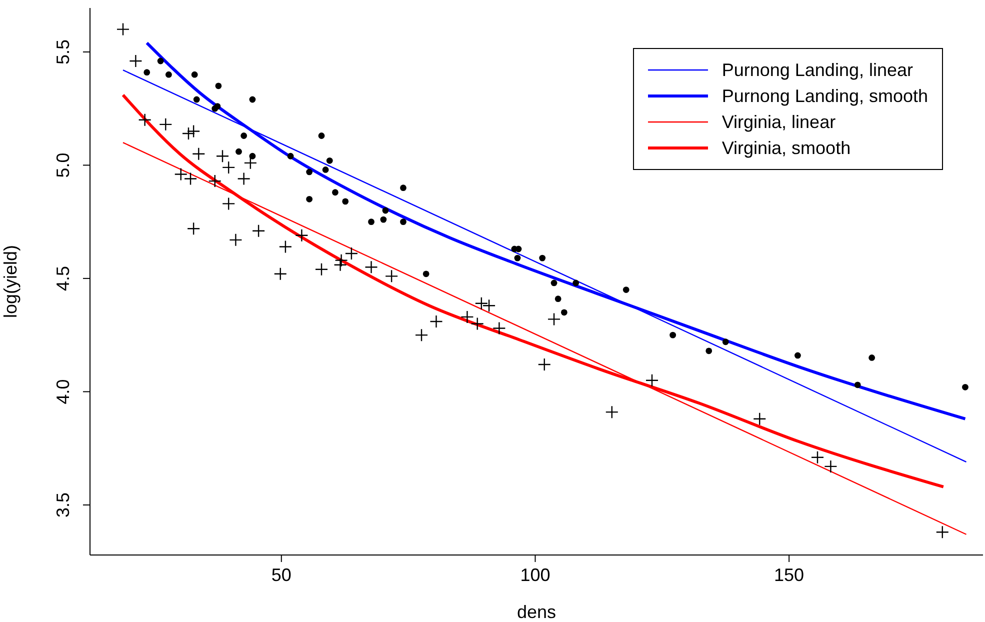  What do you see at coordinates (63, 391) in the screenshot?
I see `y-tick-label: 4.0` at bounding box center [63, 391].